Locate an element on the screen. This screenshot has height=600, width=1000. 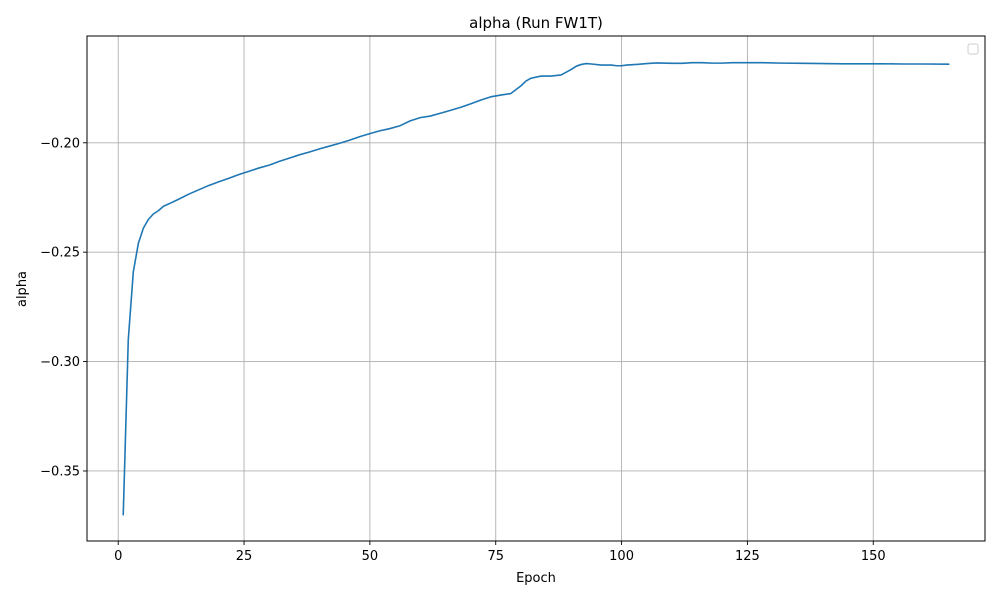
chart-title: alpha (Run FW1T) is located at coordinates (536, 23).